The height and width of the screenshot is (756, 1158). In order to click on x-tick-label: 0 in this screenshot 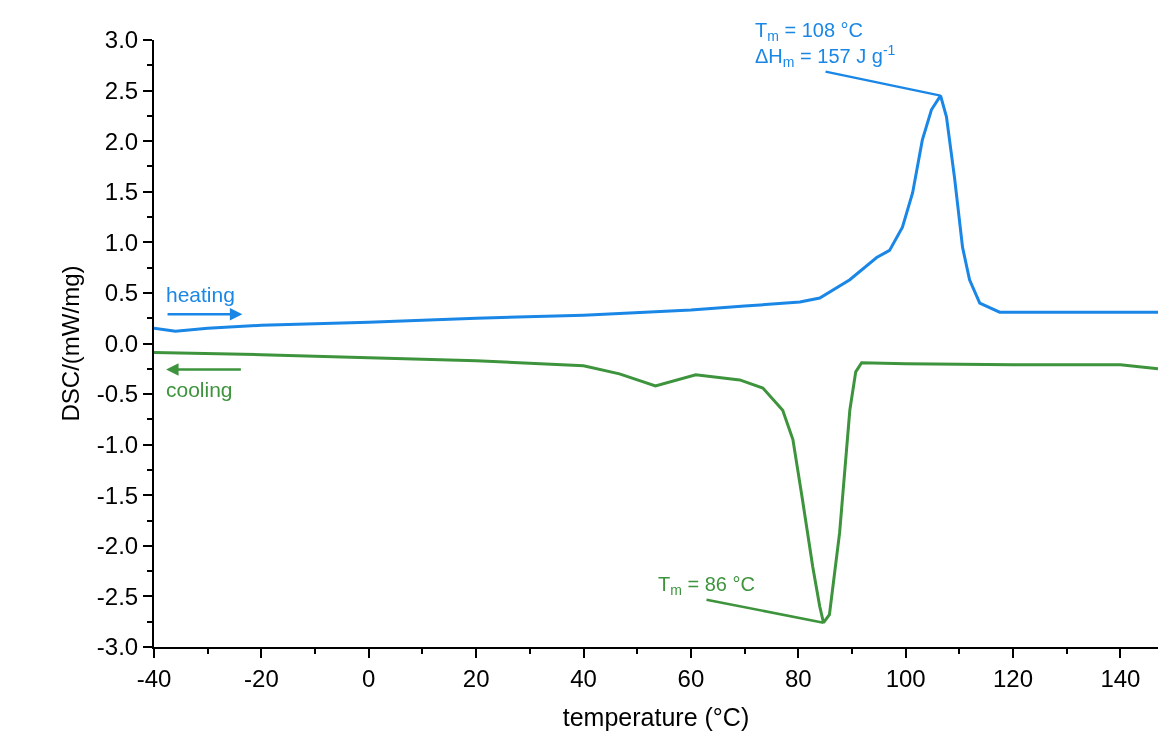, I will do `click(369, 678)`.